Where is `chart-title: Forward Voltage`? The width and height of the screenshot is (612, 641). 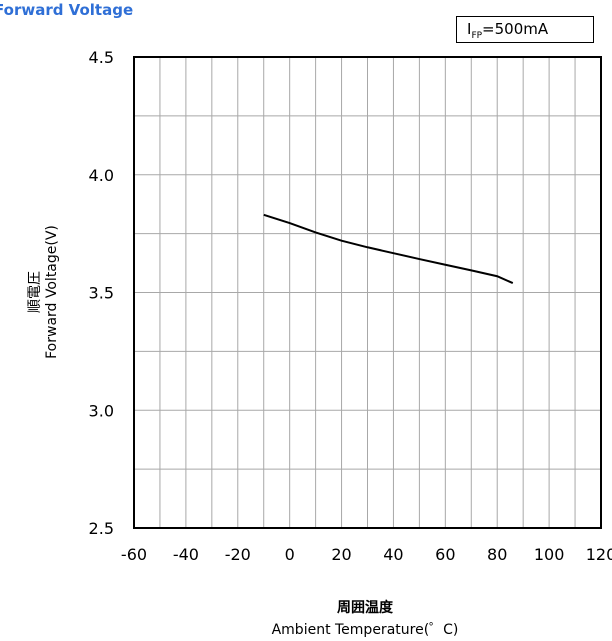
chart-title: Forward Voltage is located at coordinates (67, 10).